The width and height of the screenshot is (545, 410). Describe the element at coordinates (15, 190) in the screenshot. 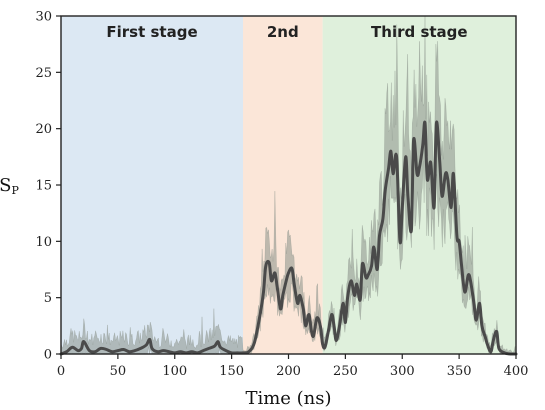

I see `y-axis-label-subscript: P` at that location.